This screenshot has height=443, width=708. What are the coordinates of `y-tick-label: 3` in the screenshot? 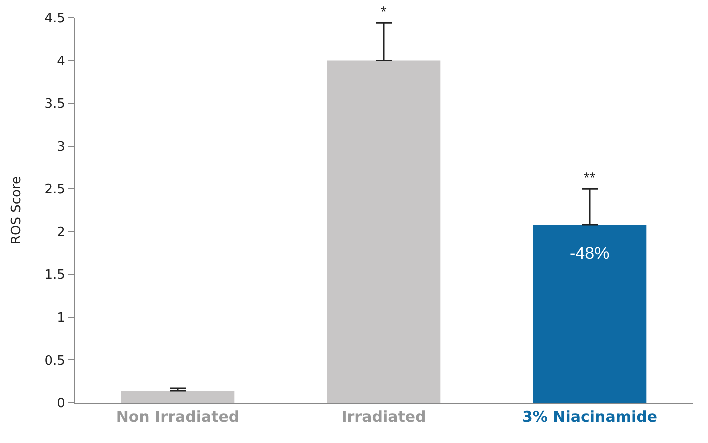 It's located at (61, 147).